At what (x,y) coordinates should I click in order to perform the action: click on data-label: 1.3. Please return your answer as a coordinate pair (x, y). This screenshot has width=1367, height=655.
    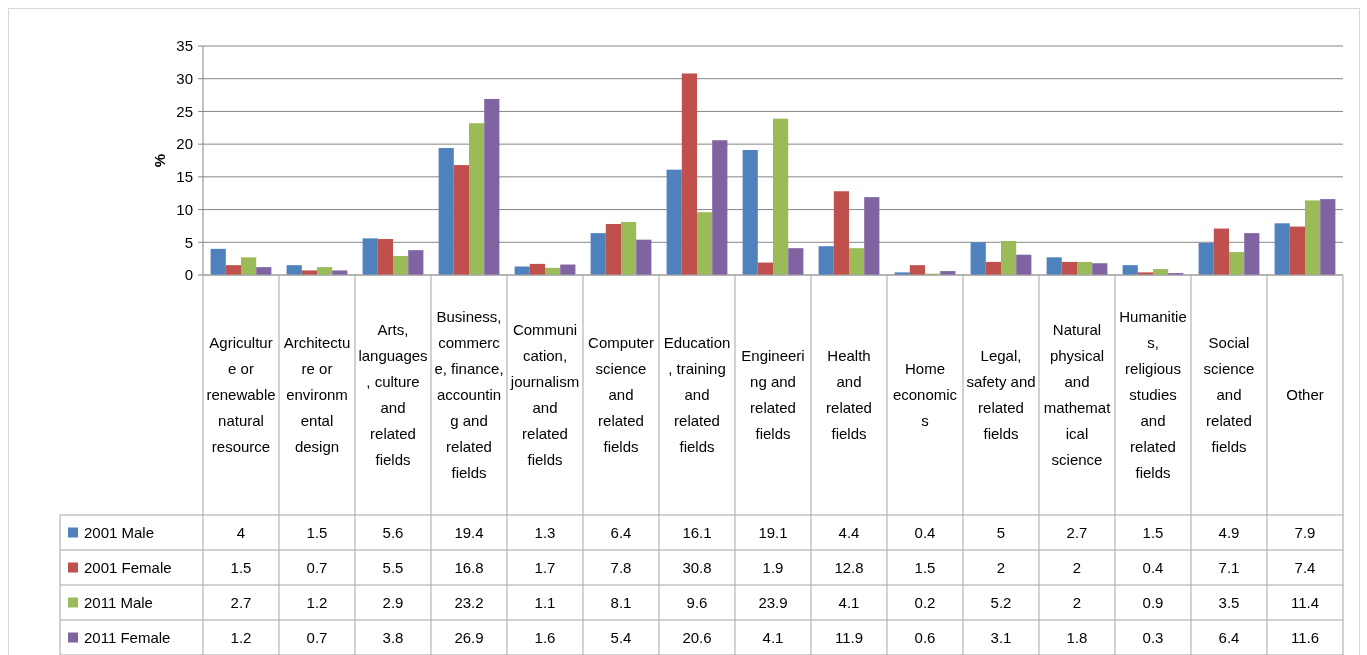
    Looking at the image, I should click on (545, 532).